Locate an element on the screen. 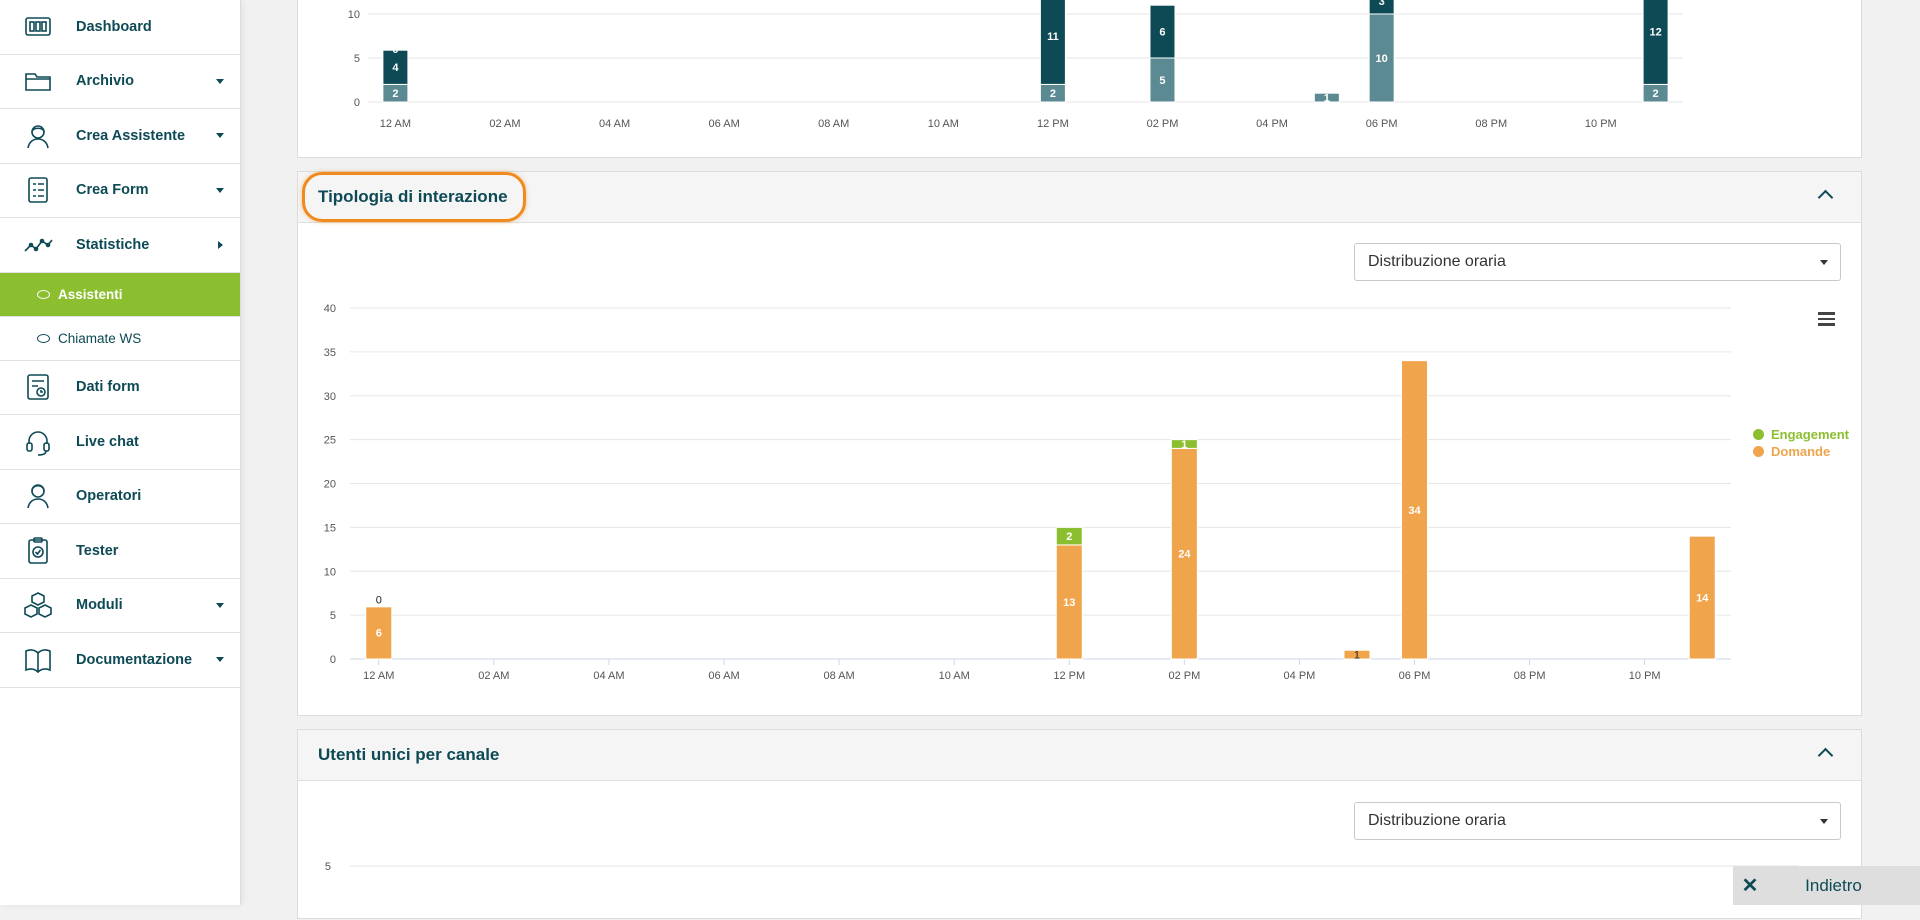  unique-users-chart: 5 is located at coordinates (1061, 867).